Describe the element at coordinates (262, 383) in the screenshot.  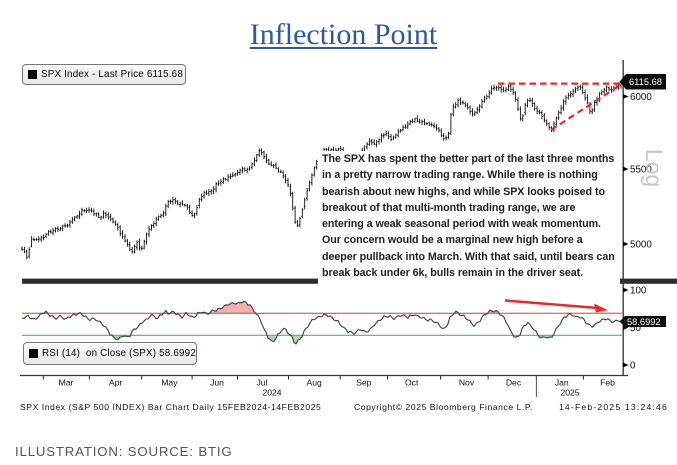
I see `svg-text: Jul` at that location.